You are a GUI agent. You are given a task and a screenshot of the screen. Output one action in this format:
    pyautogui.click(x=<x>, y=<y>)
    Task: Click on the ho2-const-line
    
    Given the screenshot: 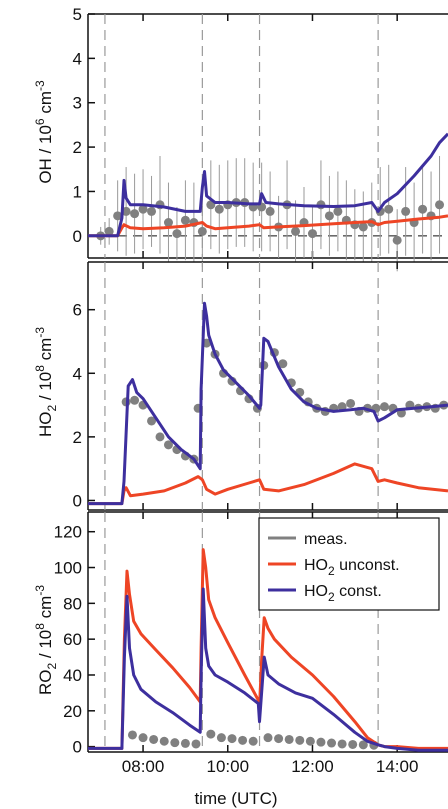 What is the action you would take?
    pyautogui.click(x=268, y=185)
    